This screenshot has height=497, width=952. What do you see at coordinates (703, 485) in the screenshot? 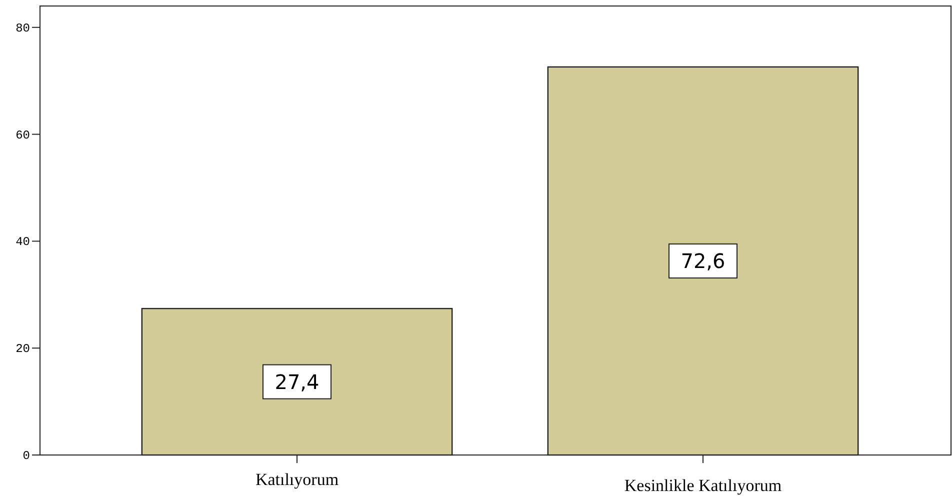
I see `x-tick-label: Kesinlikle Katılıyorum` at bounding box center [703, 485].